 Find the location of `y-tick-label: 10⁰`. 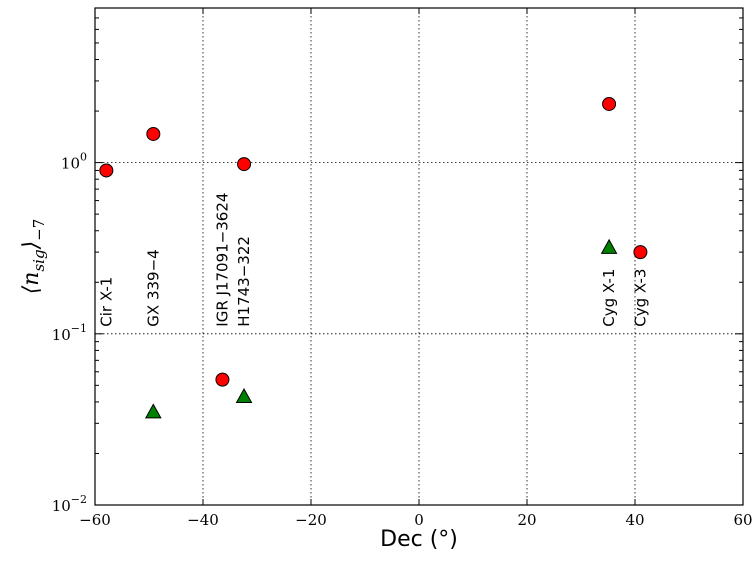

y-tick-label: 10⁰ is located at coordinates (74, 162).